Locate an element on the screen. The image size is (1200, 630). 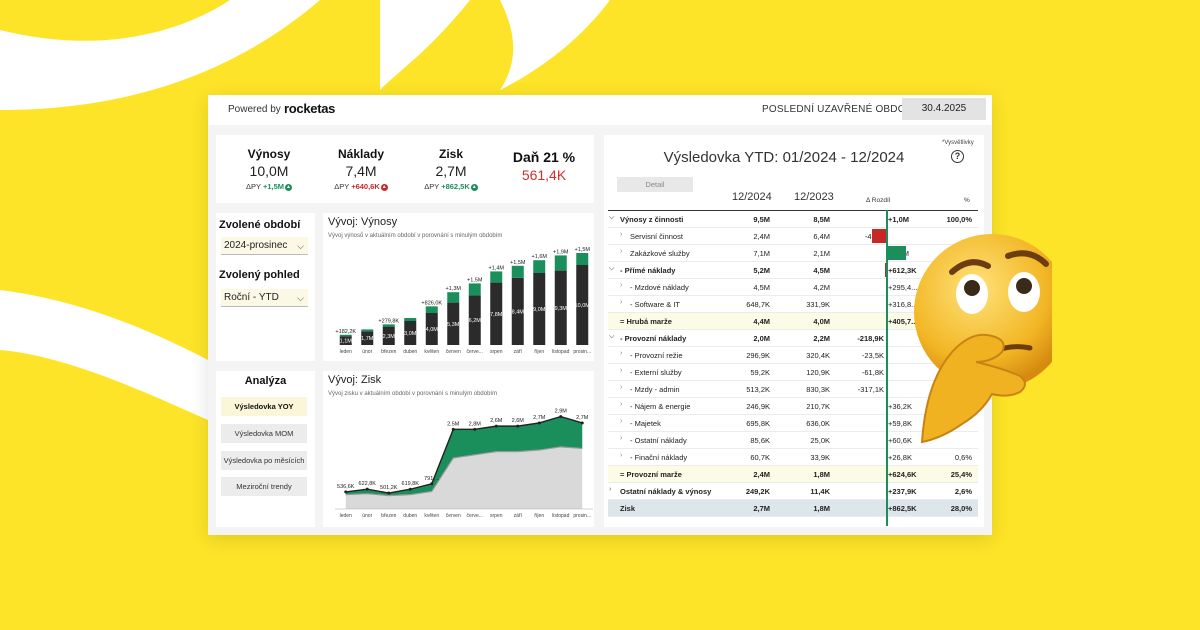
bar-value-label: 8,4M is located at coordinates (518, 312).